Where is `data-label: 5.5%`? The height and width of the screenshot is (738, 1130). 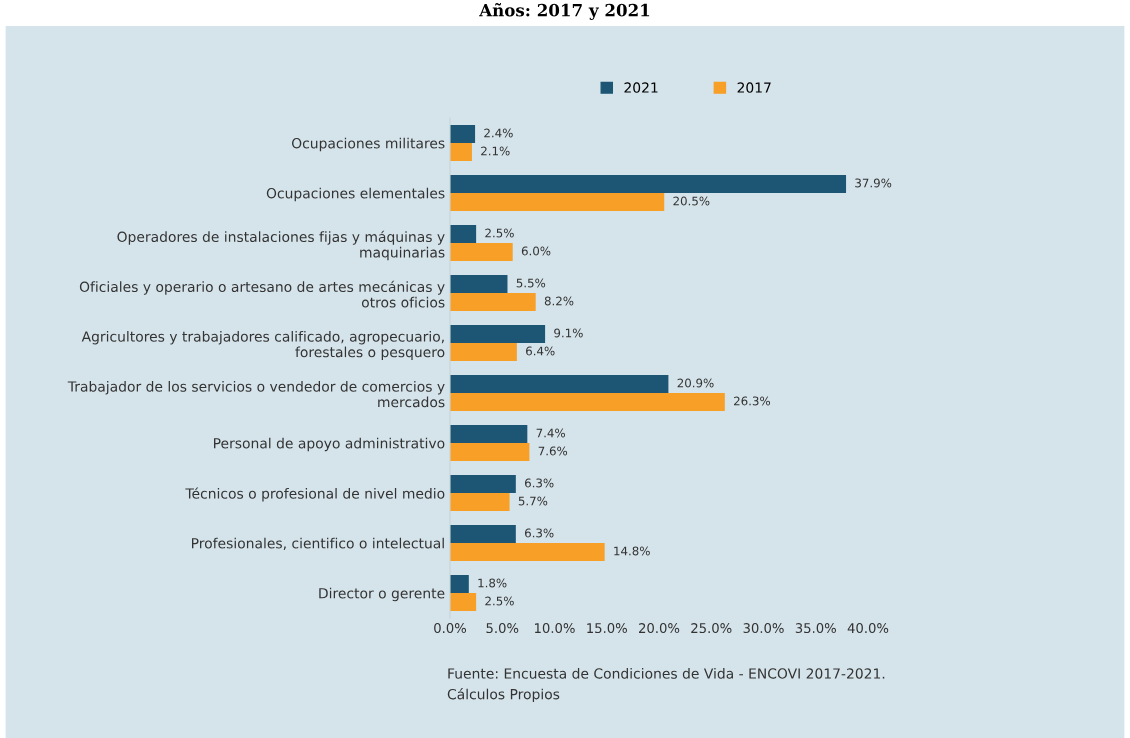
data-label: 5.5% is located at coordinates (531, 283).